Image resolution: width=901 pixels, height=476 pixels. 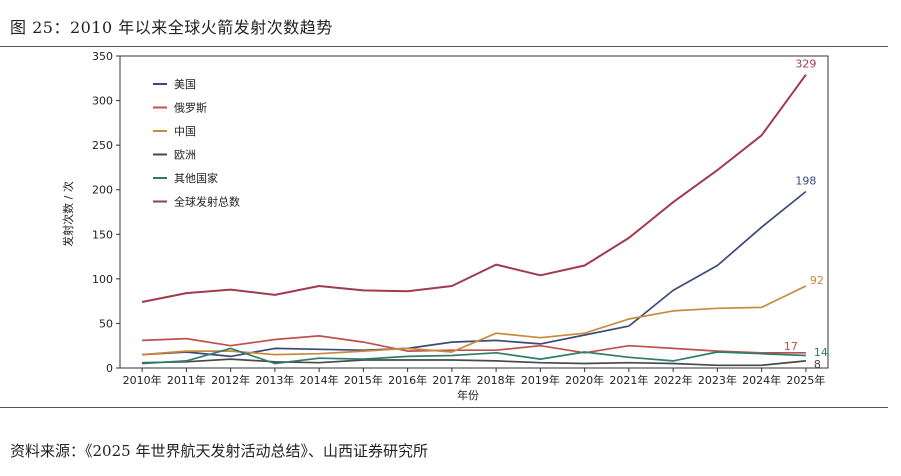 What do you see at coordinates (363, 380) in the screenshot?
I see `x-tick-label: 2015年` at bounding box center [363, 380].